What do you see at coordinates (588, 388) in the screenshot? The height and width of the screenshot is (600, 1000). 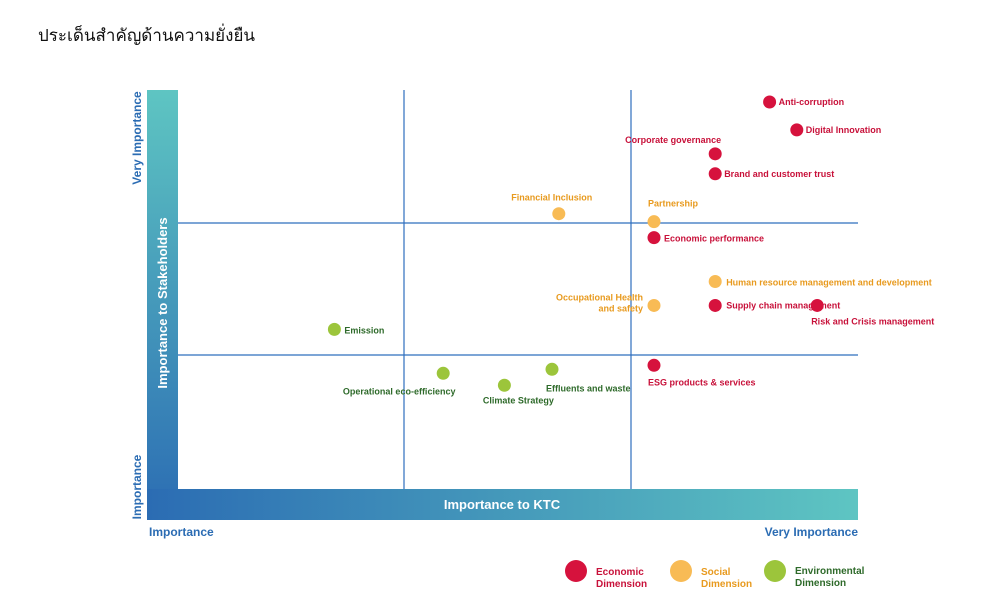 I see `environmental-label-3: Effluents and waste` at bounding box center [588, 388].